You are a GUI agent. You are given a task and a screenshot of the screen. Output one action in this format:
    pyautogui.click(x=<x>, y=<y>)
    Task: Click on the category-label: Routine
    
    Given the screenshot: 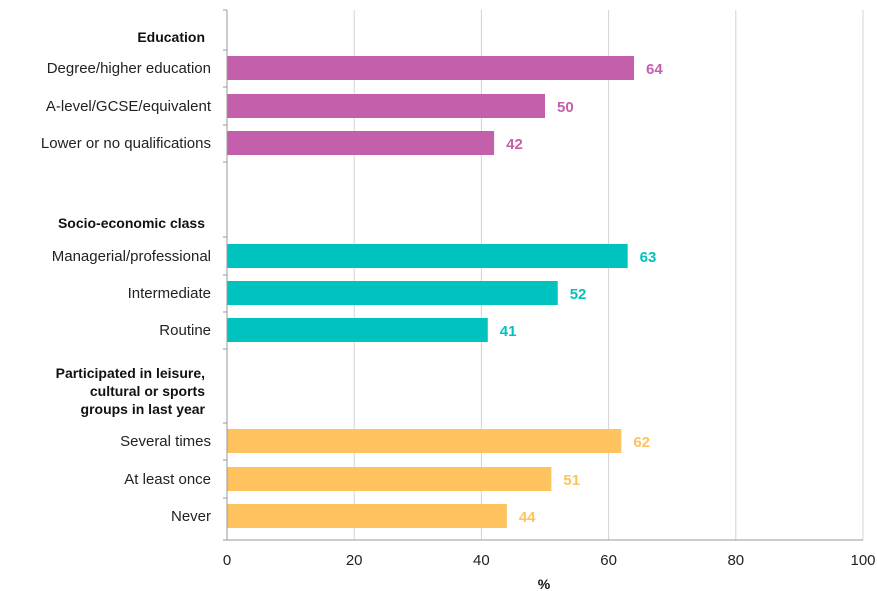 What is the action you would take?
    pyautogui.click(x=185, y=330)
    